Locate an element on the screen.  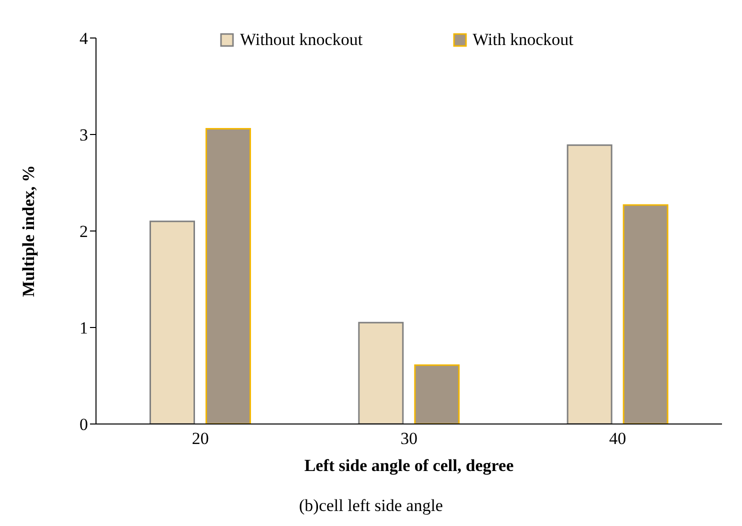
y-tick-label: 3 is located at coordinates (84, 135).